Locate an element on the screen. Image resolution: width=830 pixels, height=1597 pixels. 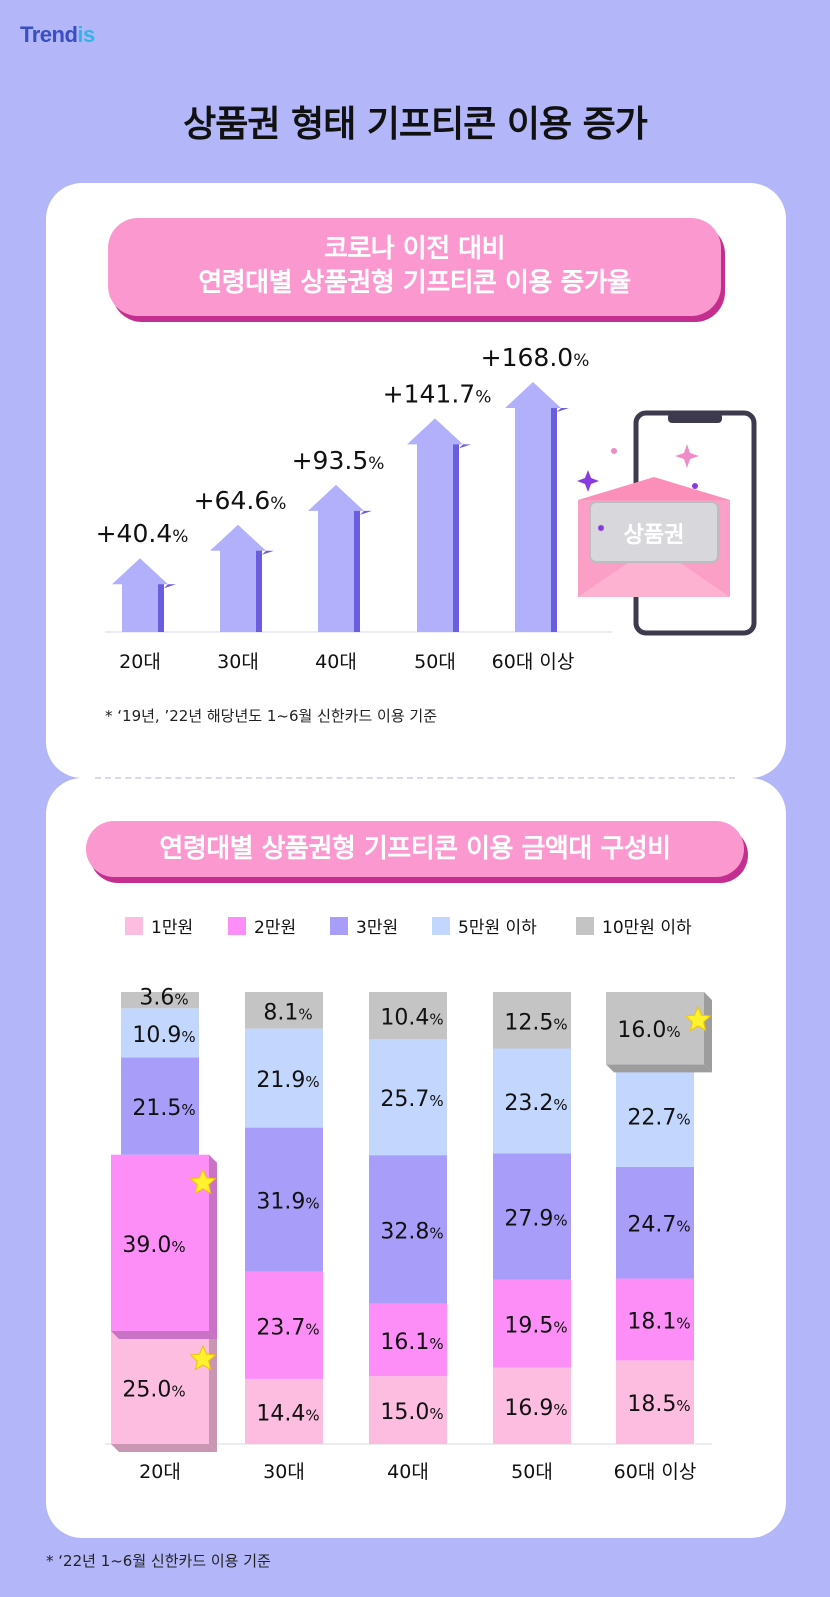
segment-value-label: 39.0% is located at coordinates (153, 1245).